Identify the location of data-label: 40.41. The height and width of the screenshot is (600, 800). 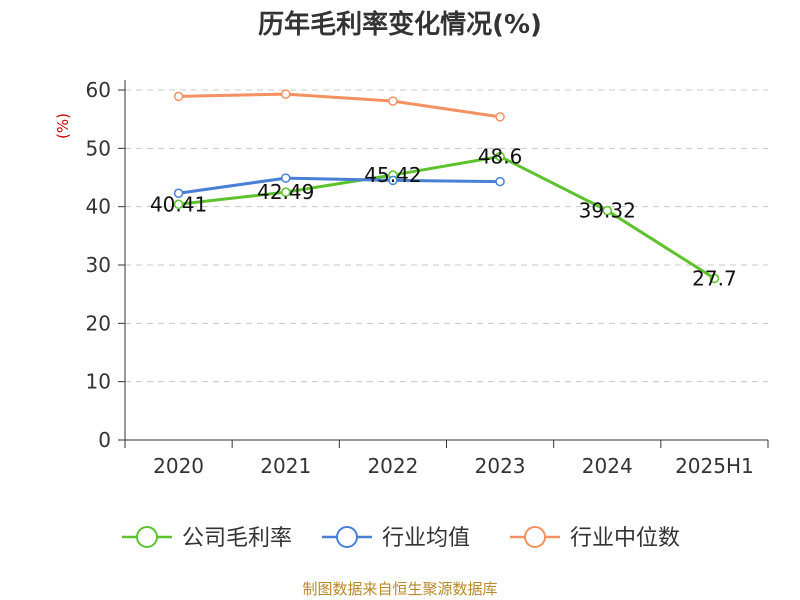
(178, 204).